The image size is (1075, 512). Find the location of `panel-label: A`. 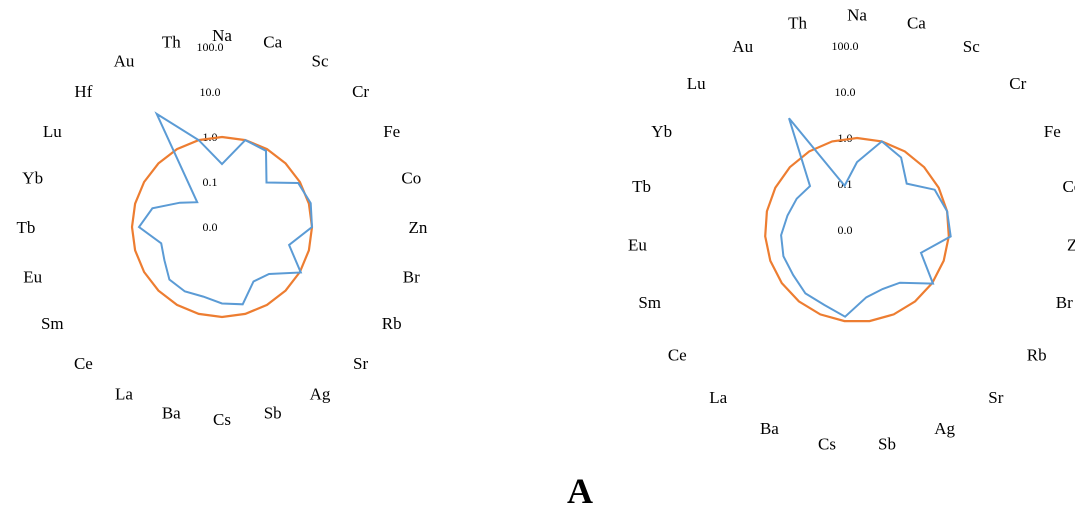

panel-label: A is located at coordinates (580, 489).